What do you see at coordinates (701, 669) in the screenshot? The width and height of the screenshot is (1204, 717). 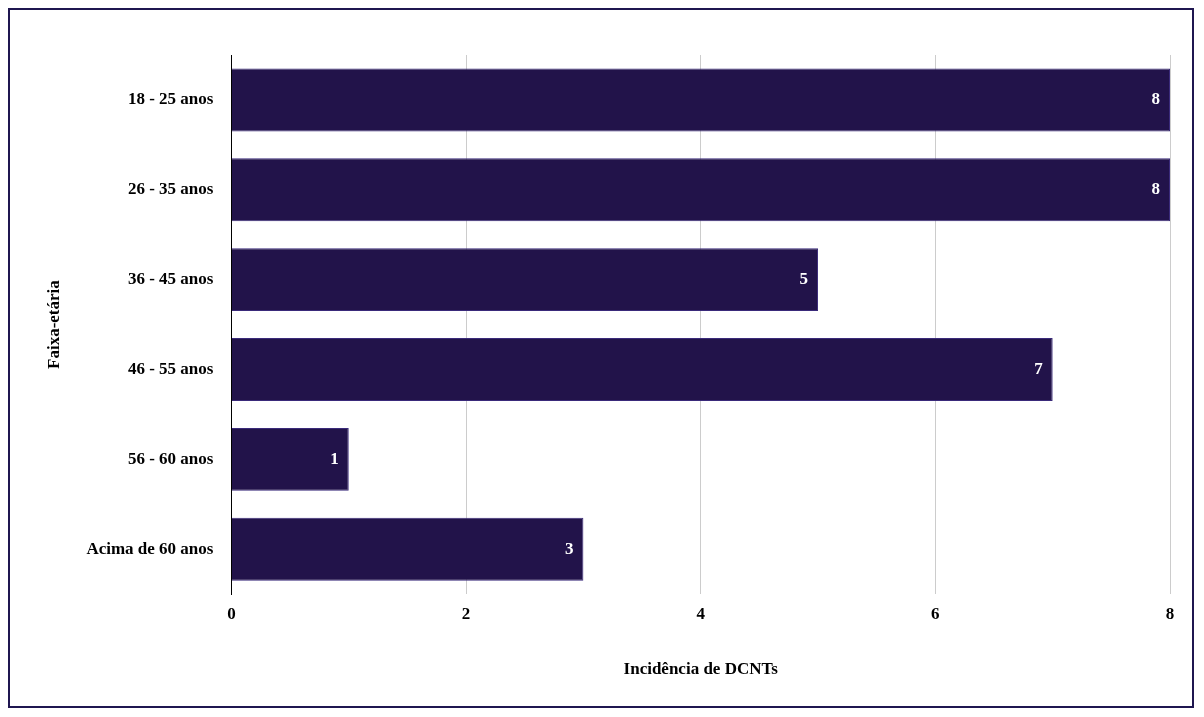 I see `x-axis-title: Incidência de DCNTs` at bounding box center [701, 669].